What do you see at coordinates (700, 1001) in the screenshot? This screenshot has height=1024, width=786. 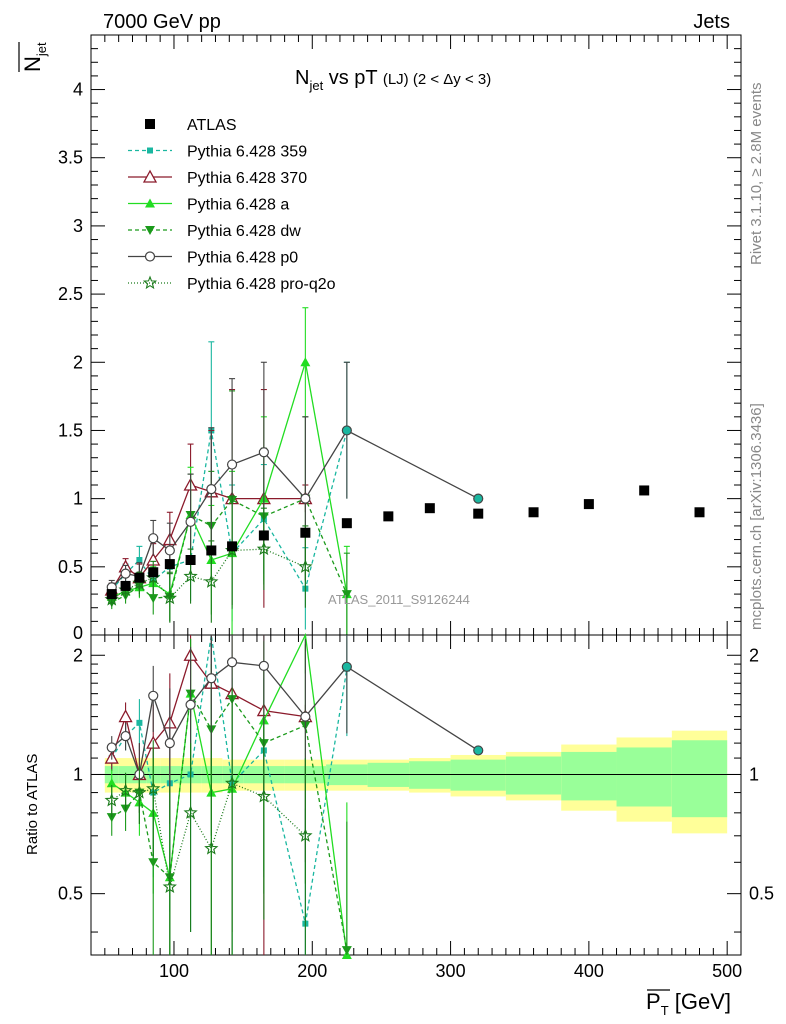 I see `xlabel-unit: [GeV]` at bounding box center [700, 1001].